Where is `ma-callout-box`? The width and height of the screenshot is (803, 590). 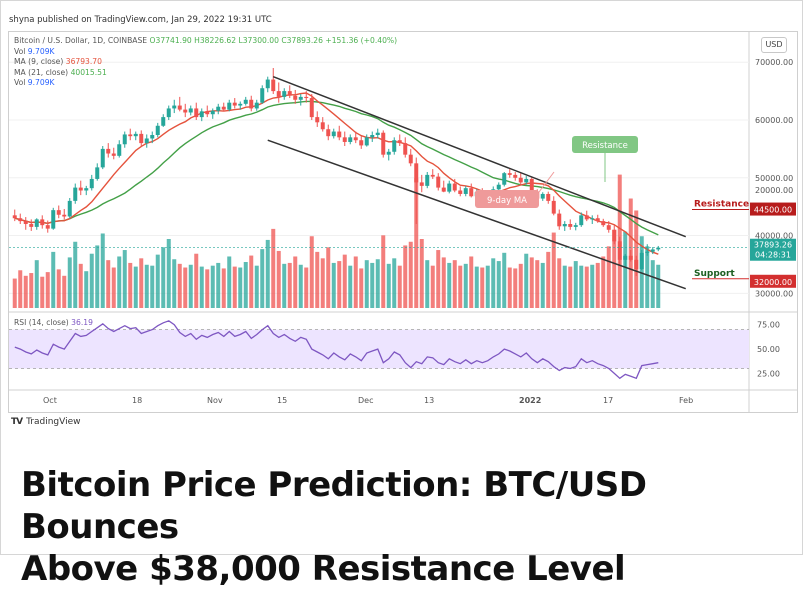
ma-callout-box is located at coordinates (507, 199).